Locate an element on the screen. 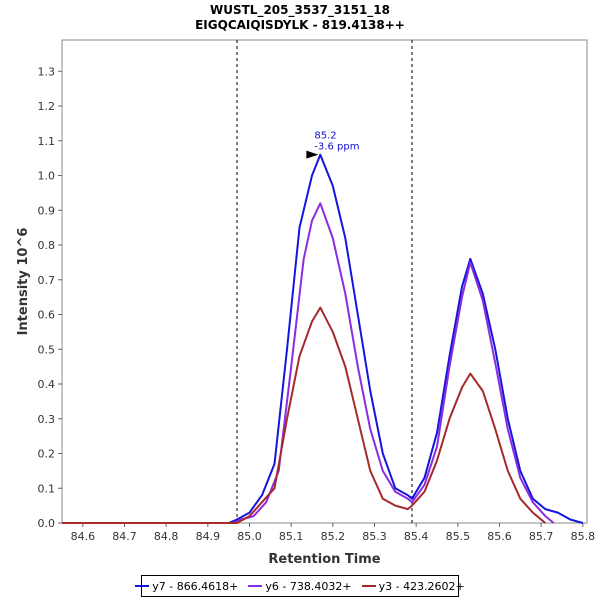 The width and height of the screenshot is (600, 600). x-axis-title: Retention Time is located at coordinates (324, 559).